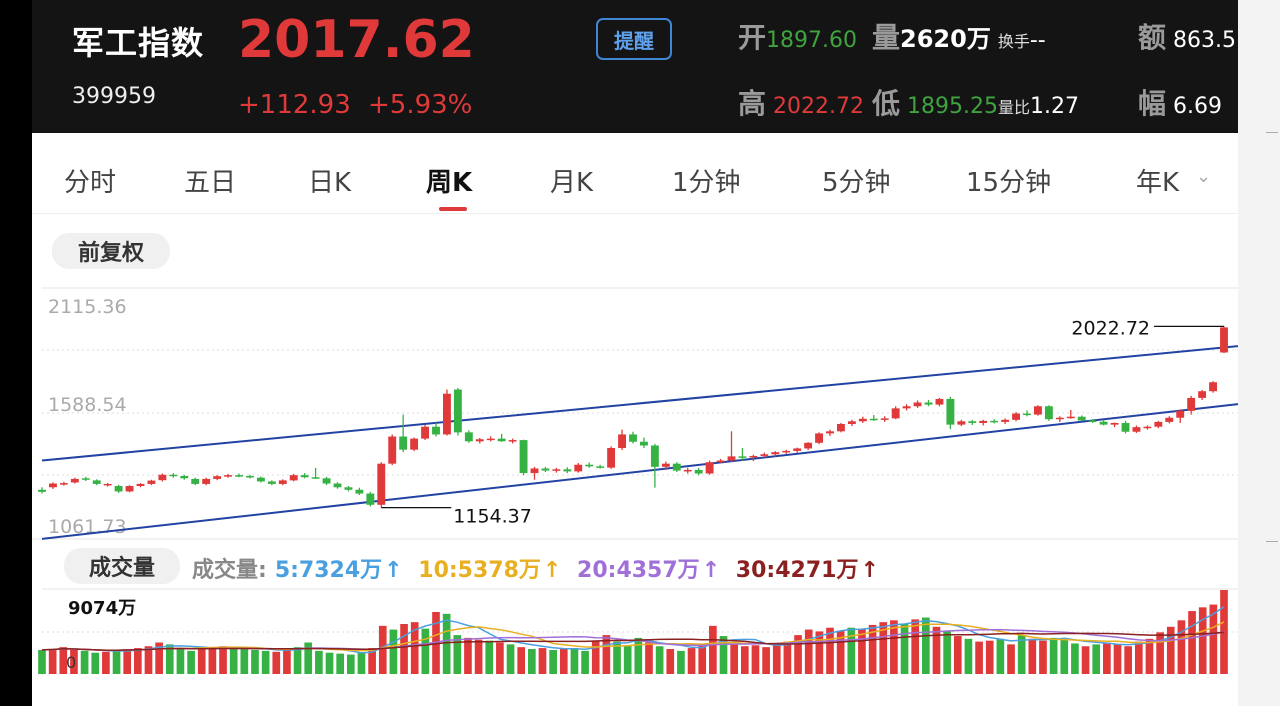 This screenshot has width=1280, height=706. Describe the element at coordinates (1180, 102) in the screenshot. I see `amplitude-stat: 幅 6.69` at that location.